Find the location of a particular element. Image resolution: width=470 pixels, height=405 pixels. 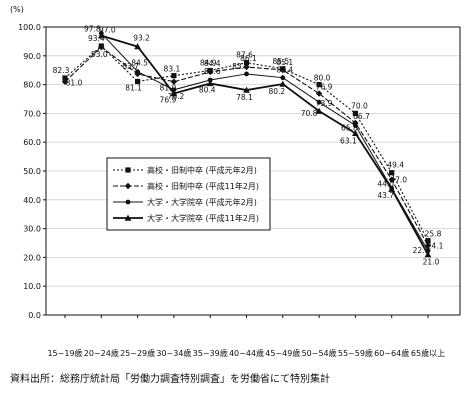

data-label: 44.0 is located at coordinates (385, 183).